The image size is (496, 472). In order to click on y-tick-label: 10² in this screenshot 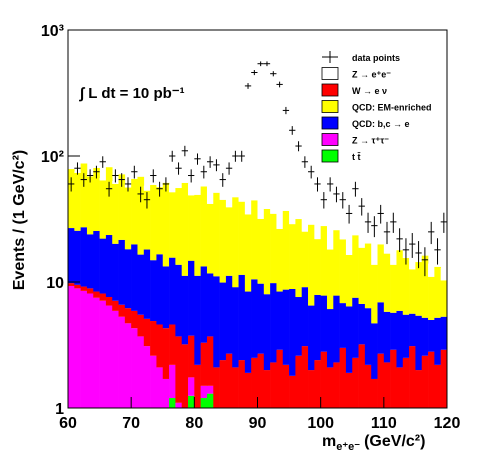, I will do `click(52, 157)`.